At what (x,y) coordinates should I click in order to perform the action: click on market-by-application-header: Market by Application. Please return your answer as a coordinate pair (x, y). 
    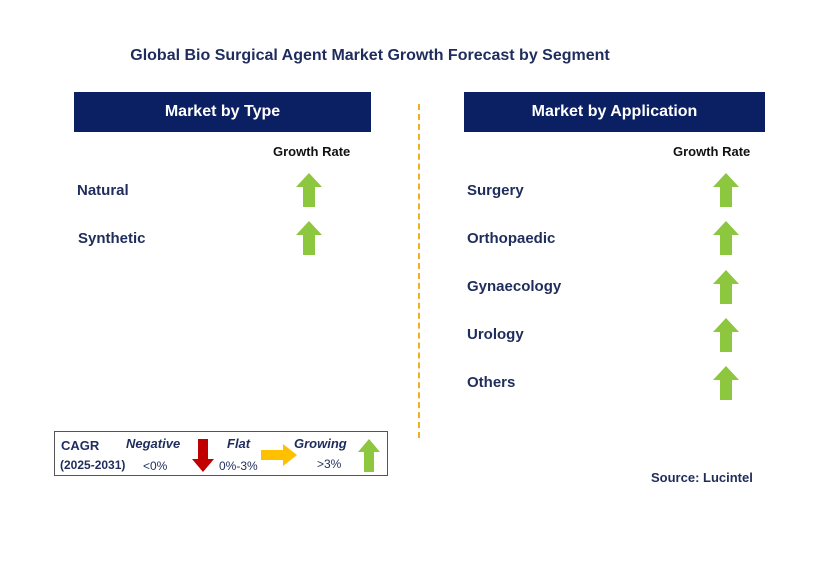
    Looking at the image, I should click on (614, 112).